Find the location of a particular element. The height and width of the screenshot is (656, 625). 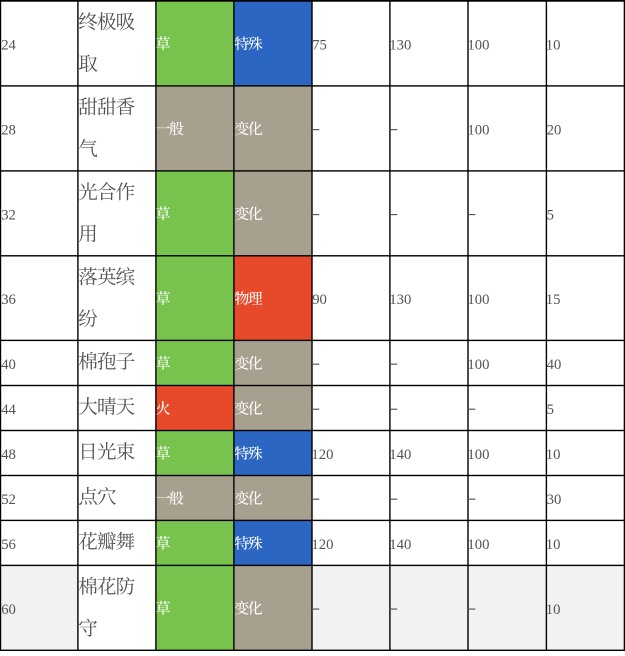

svg-text: 44 is located at coordinates (8, 410).